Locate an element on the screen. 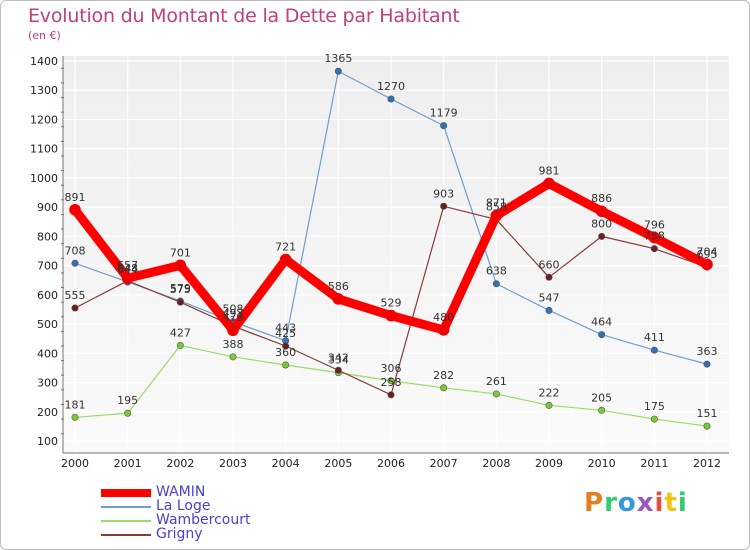 This screenshot has height=550, width=750. y-tick-label: 400 is located at coordinates (47, 353).